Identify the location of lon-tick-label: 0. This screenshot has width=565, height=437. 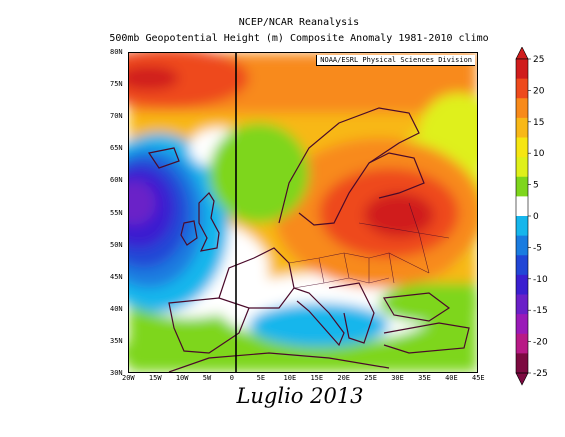
(231, 378).